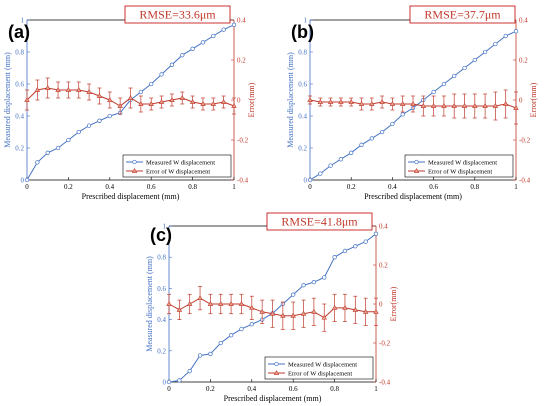  What do you see at coordinates (302, 85) in the screenshot?
I see `y-left-tick-label: 0.6` at bounding box center [302, 85].